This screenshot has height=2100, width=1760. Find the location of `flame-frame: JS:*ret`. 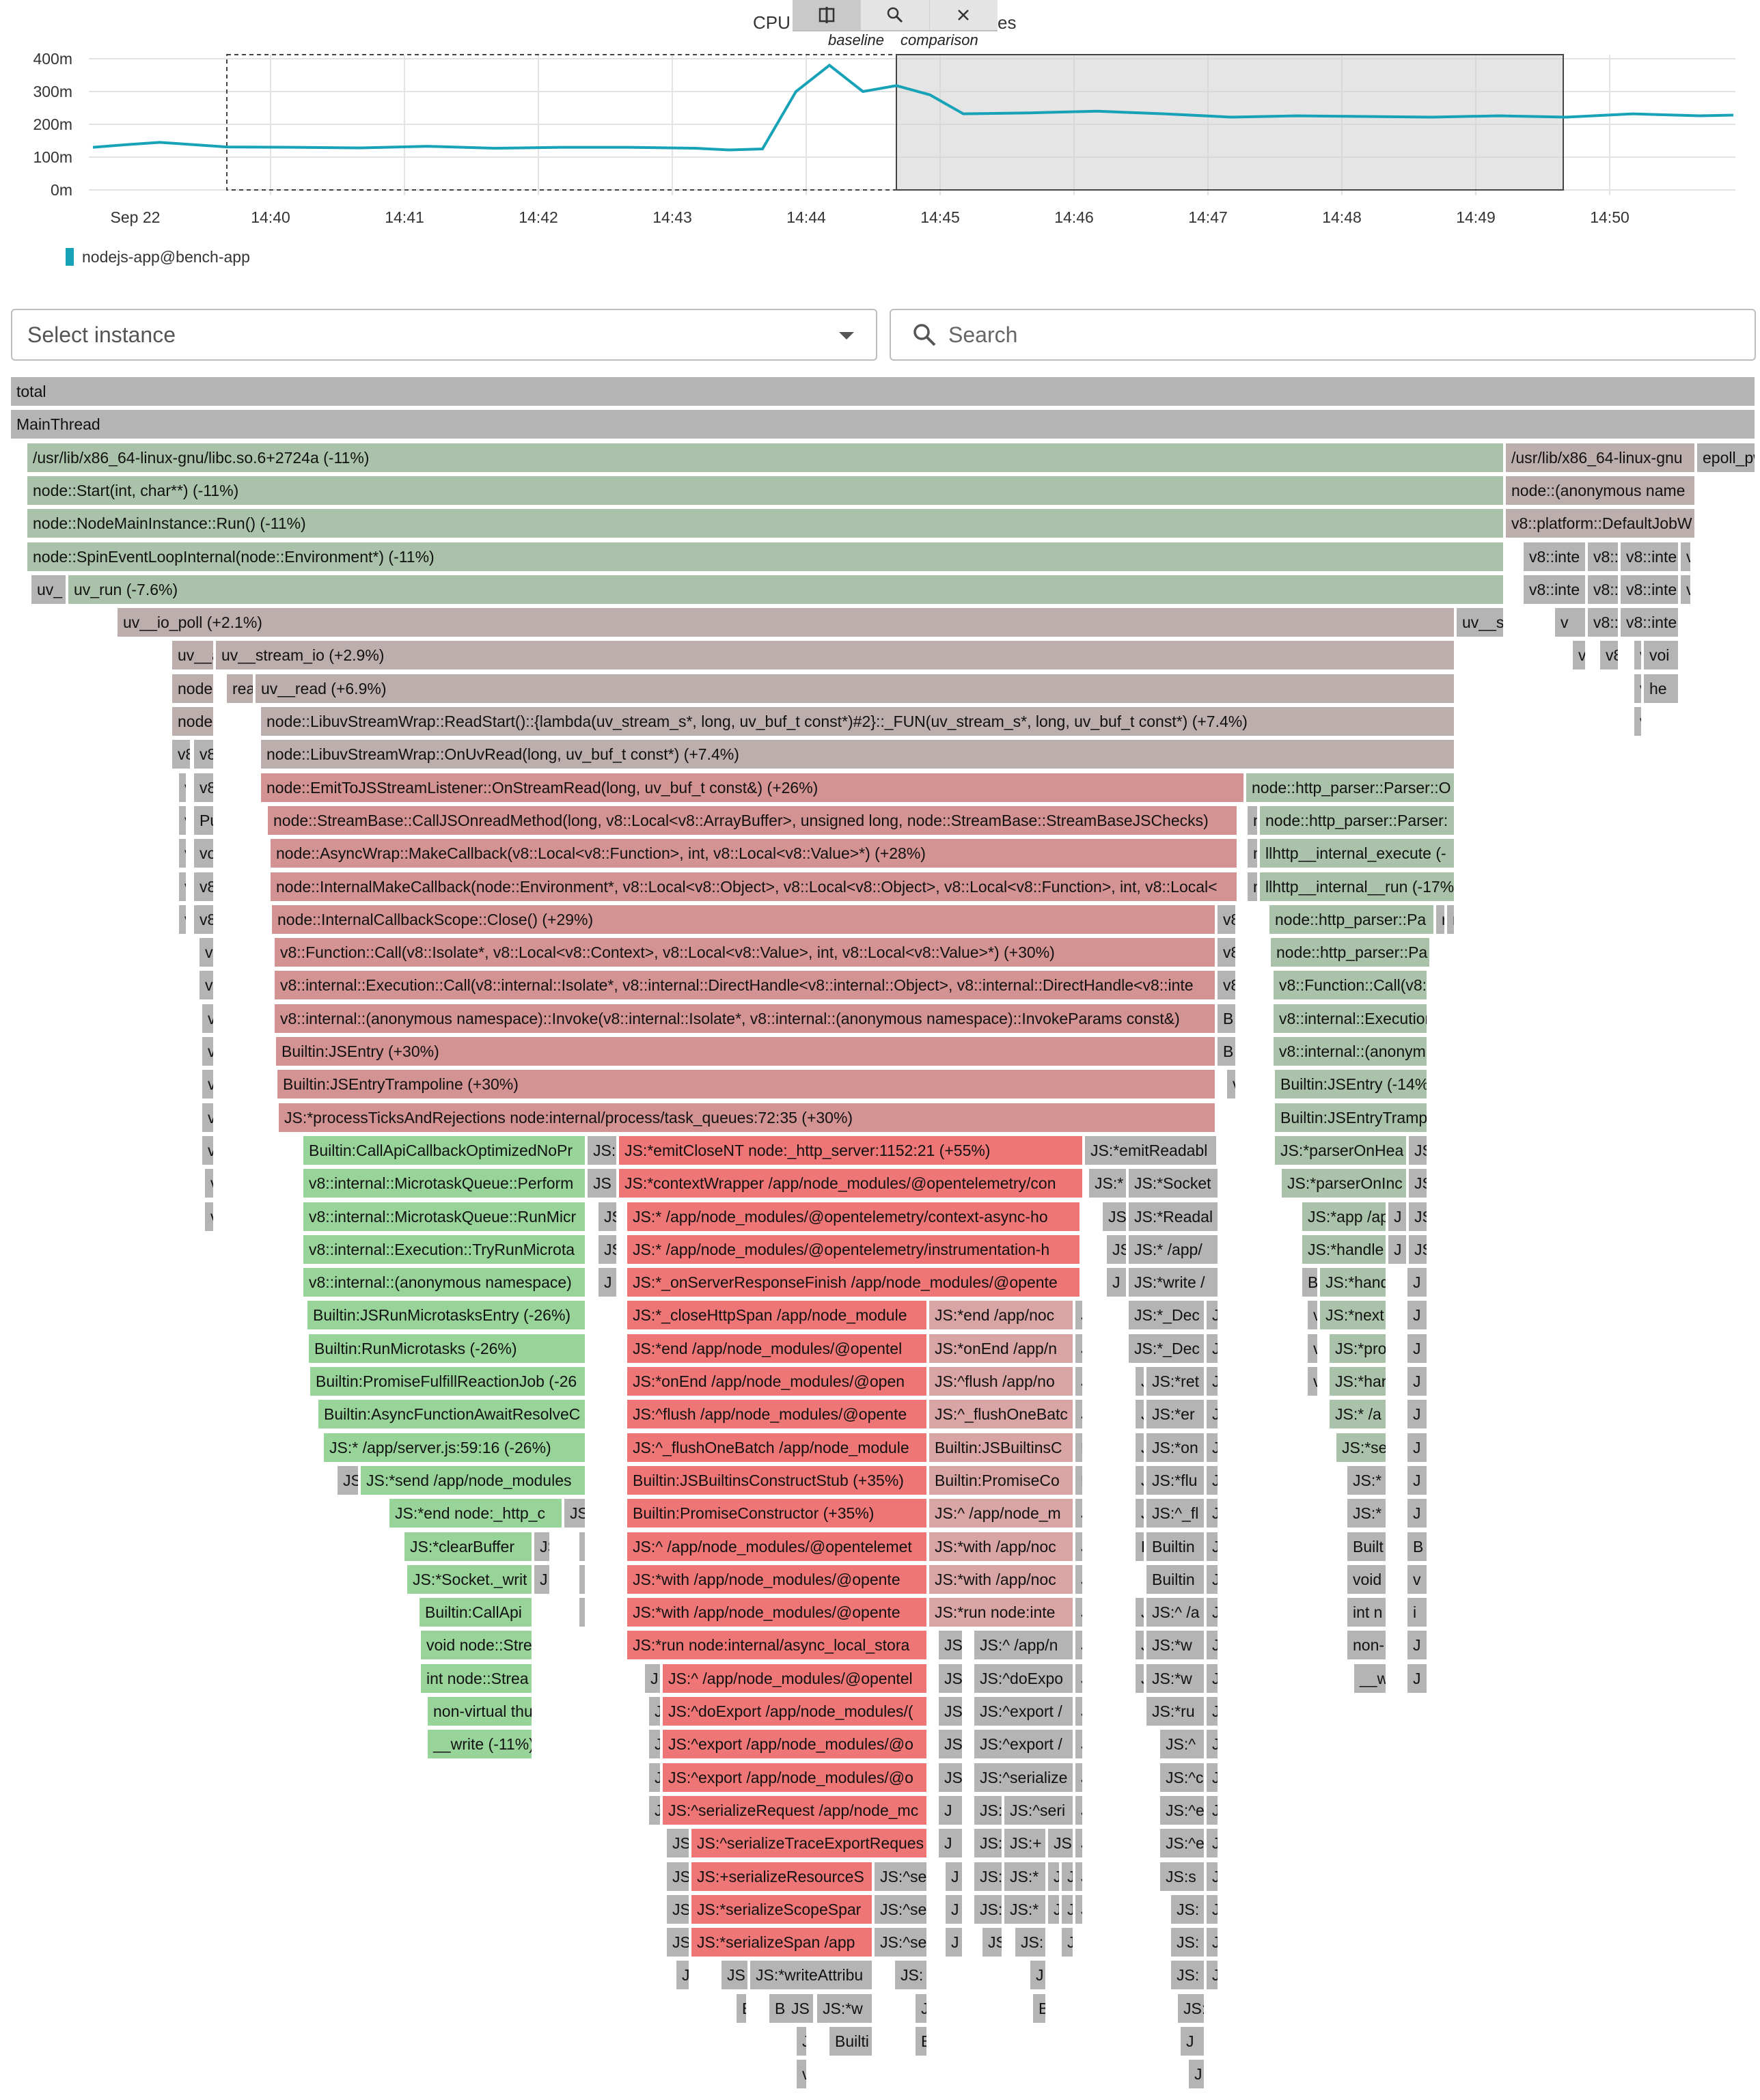

flame-frame: JS:*ret is located at coordinates (1175, 1382).